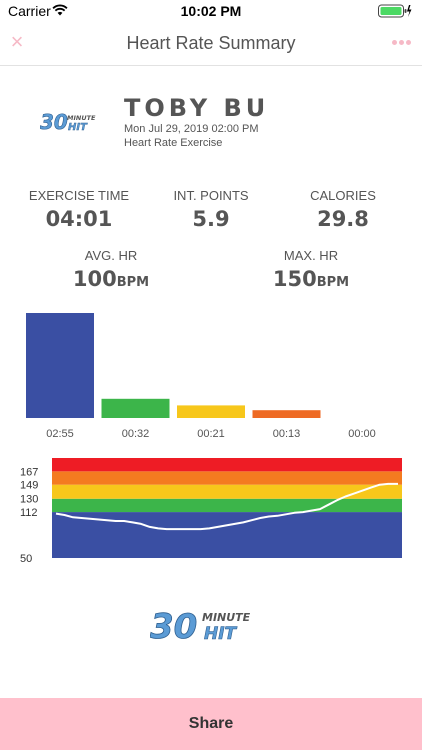  I want to click on zone-bar-label: 00:21, so click(211, 434).